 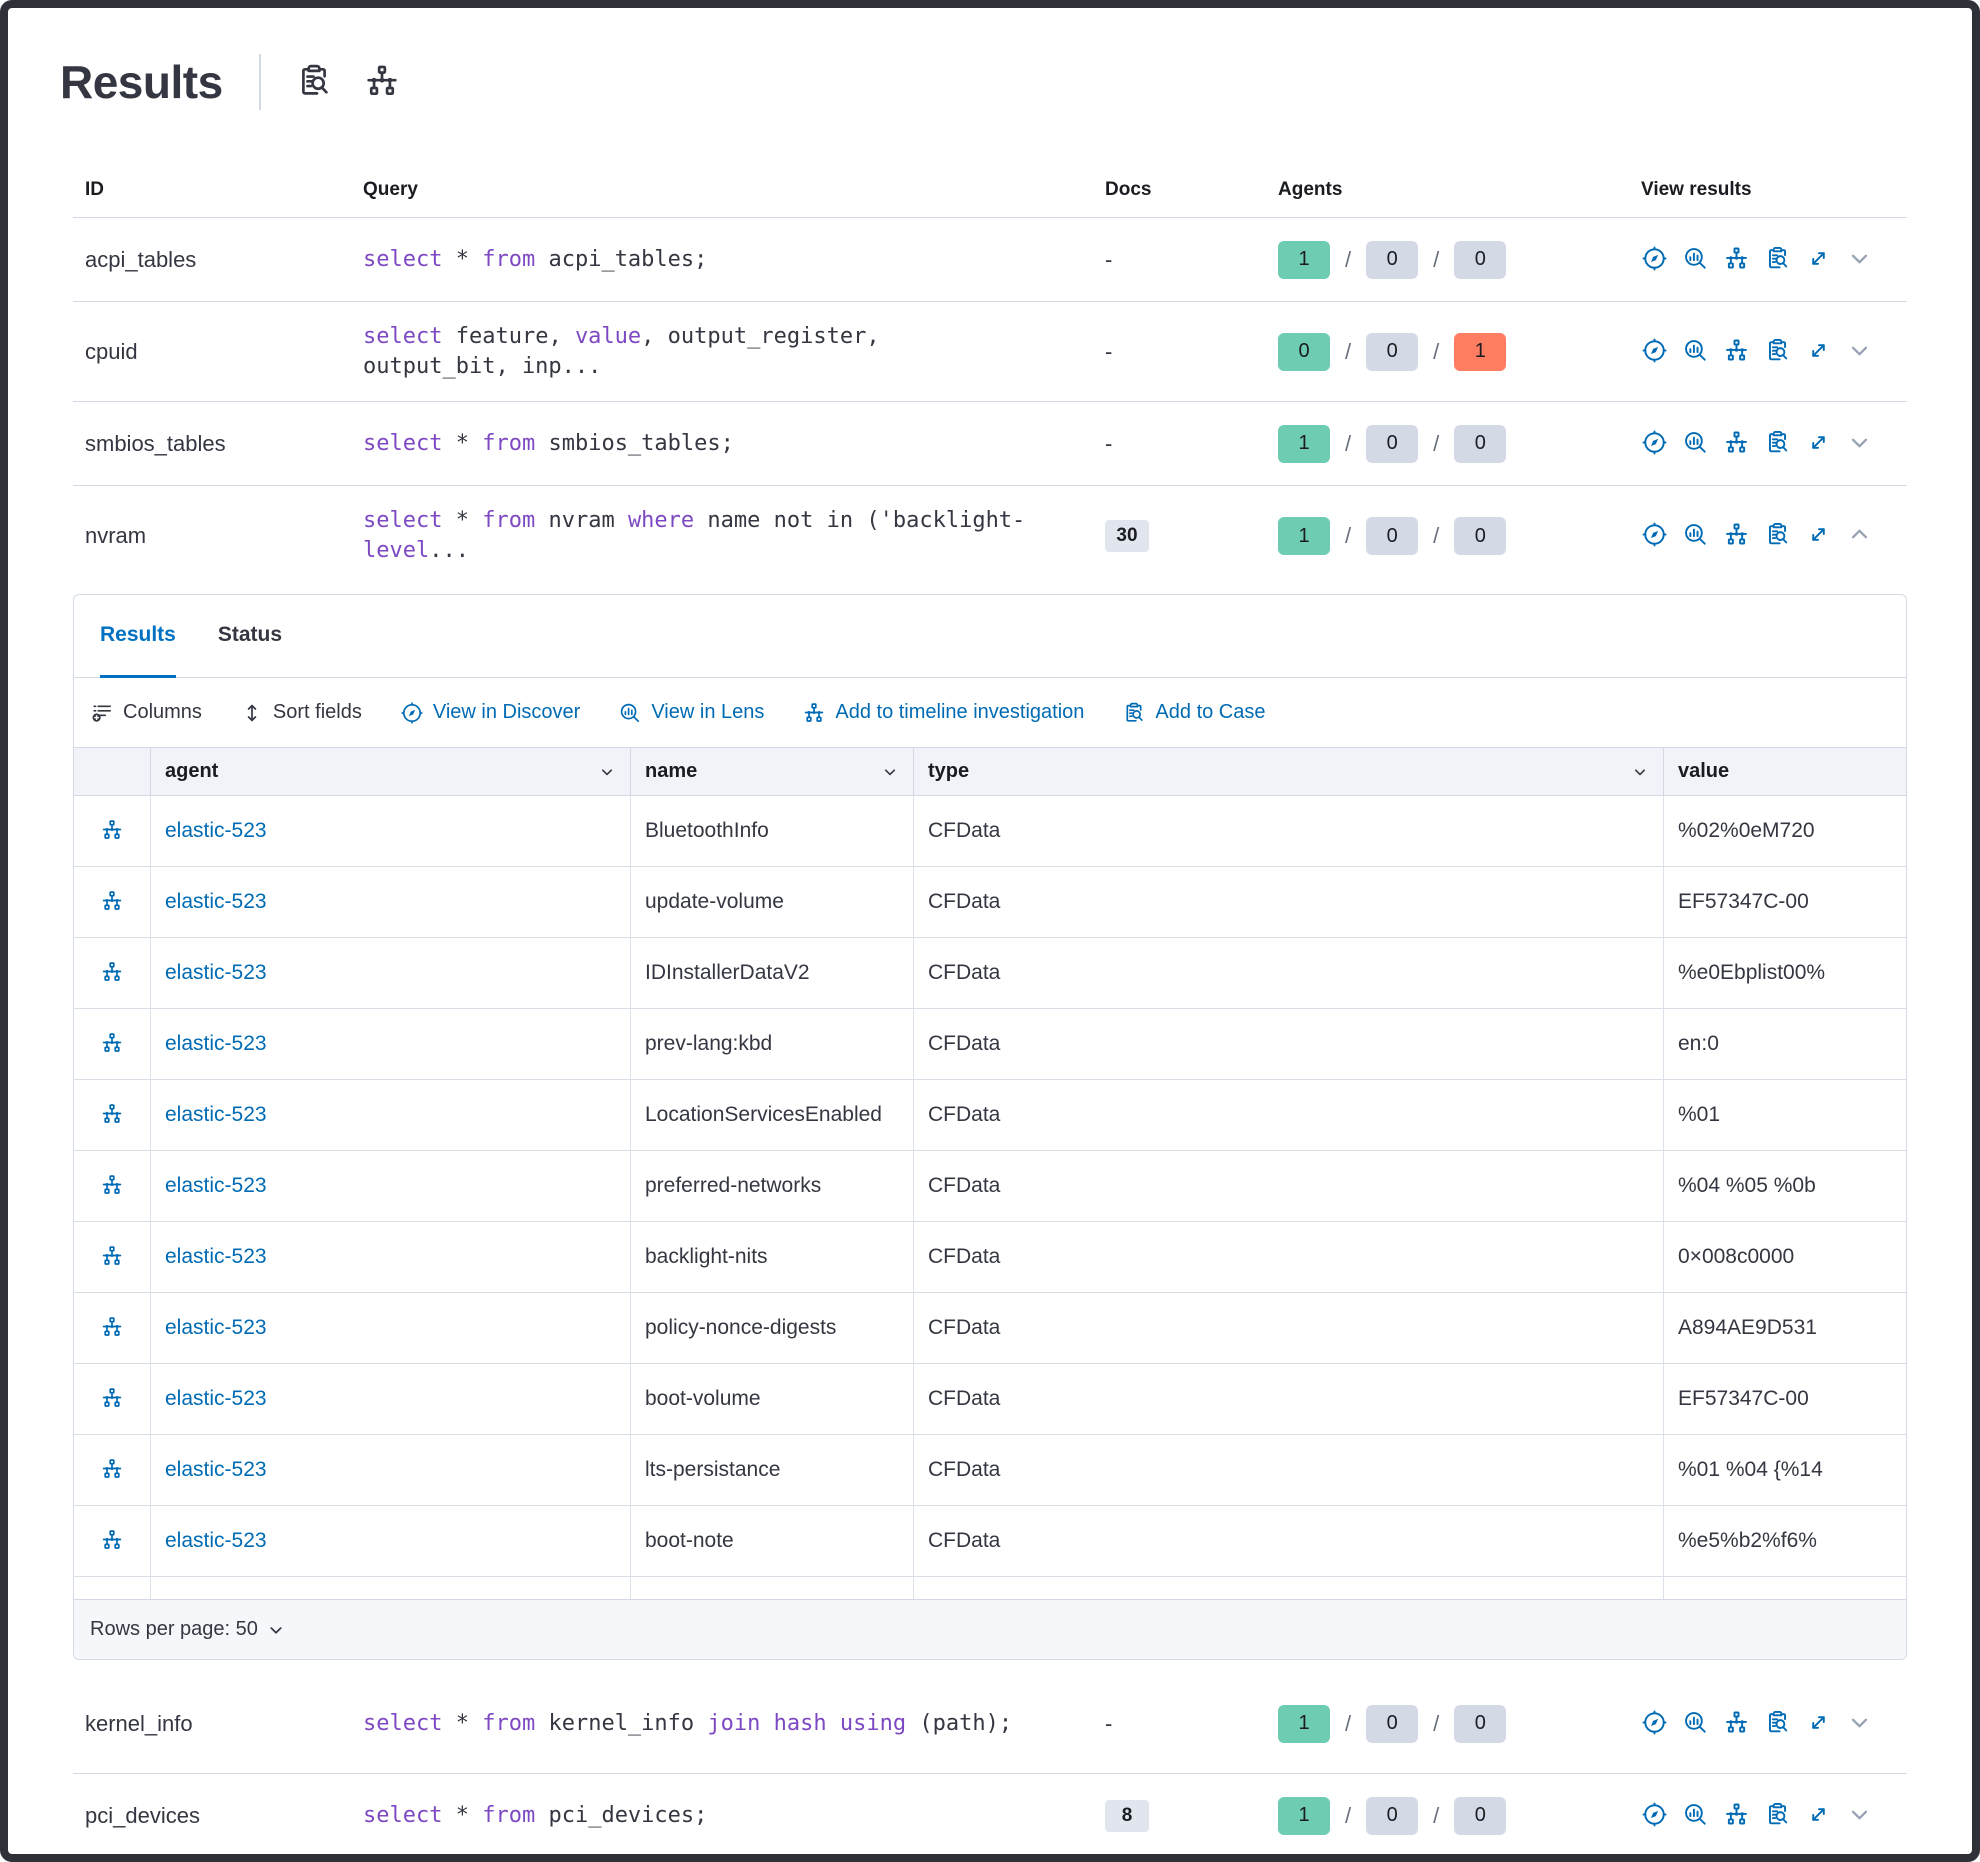 I want to click on column-header-query: Query, so click(x=390, y=189).